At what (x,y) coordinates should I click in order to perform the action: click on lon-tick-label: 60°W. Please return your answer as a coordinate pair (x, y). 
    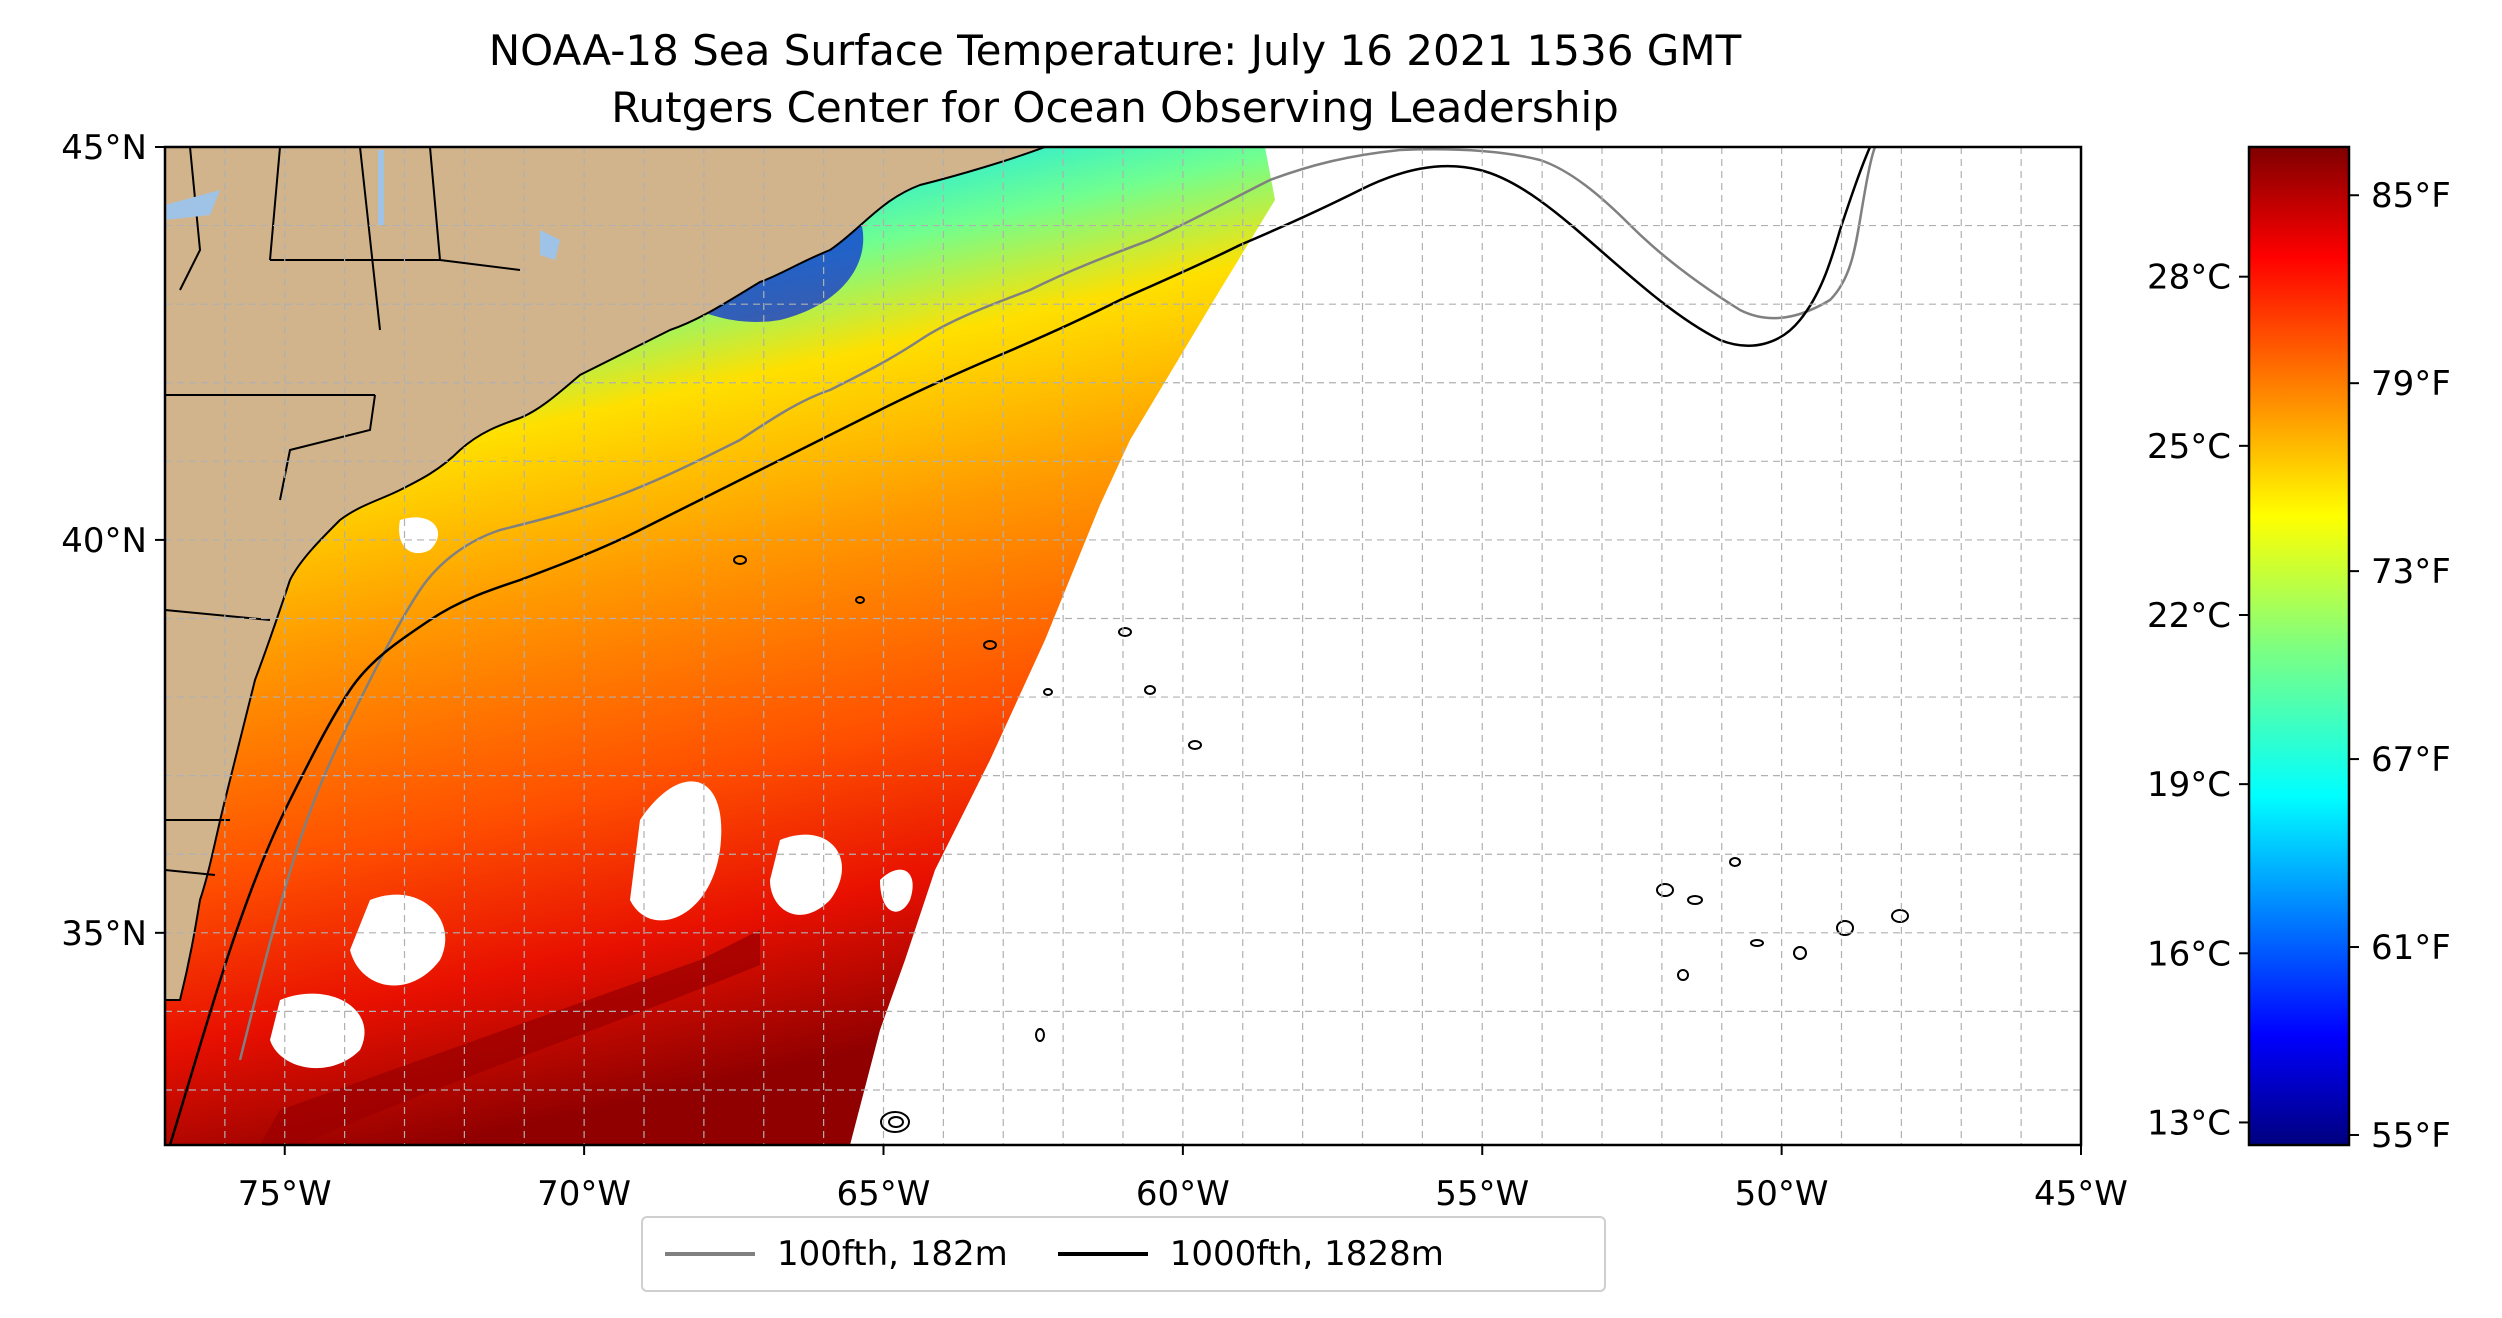
    Looking at the image, I should click on (1183, 1194).